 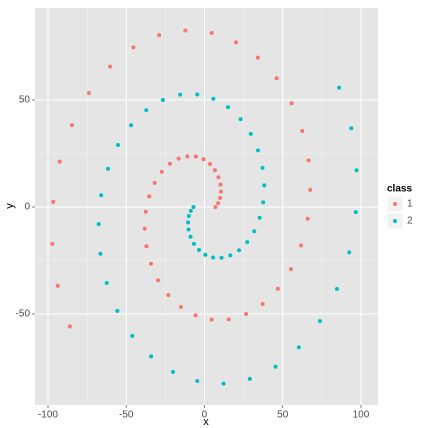 What do you see at coordinates (283, 415) in the screenshot?
I see `x-tick-label: 50` at bounding box center [283, 415].